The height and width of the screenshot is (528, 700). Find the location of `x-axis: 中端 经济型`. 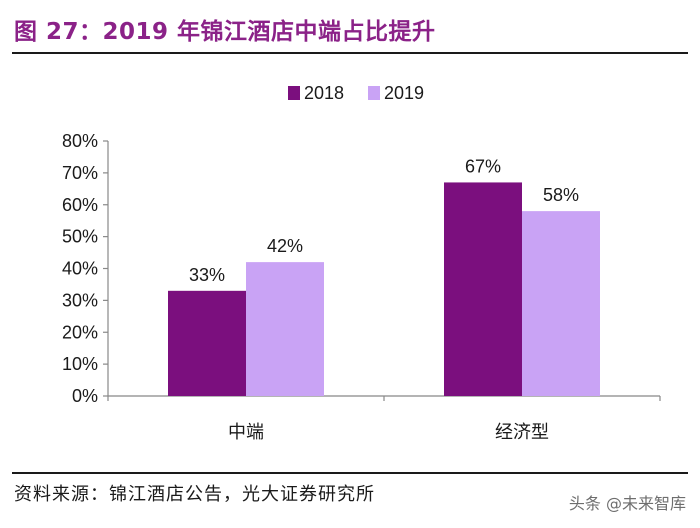

x-axis: 中端 经济型 is located at coordinates (384, 419).